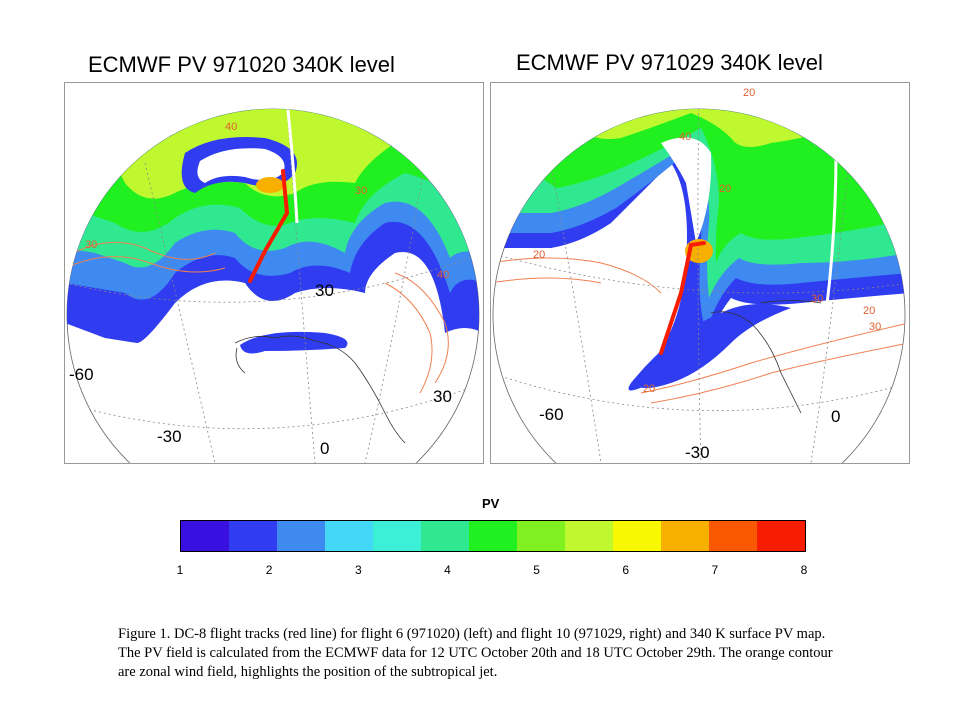 The height and width of the screenshot is (720, 960). Describe the element at coordinates (180, 570) in the screenshot. I see `colorbar-tick-label: 1` at that location.